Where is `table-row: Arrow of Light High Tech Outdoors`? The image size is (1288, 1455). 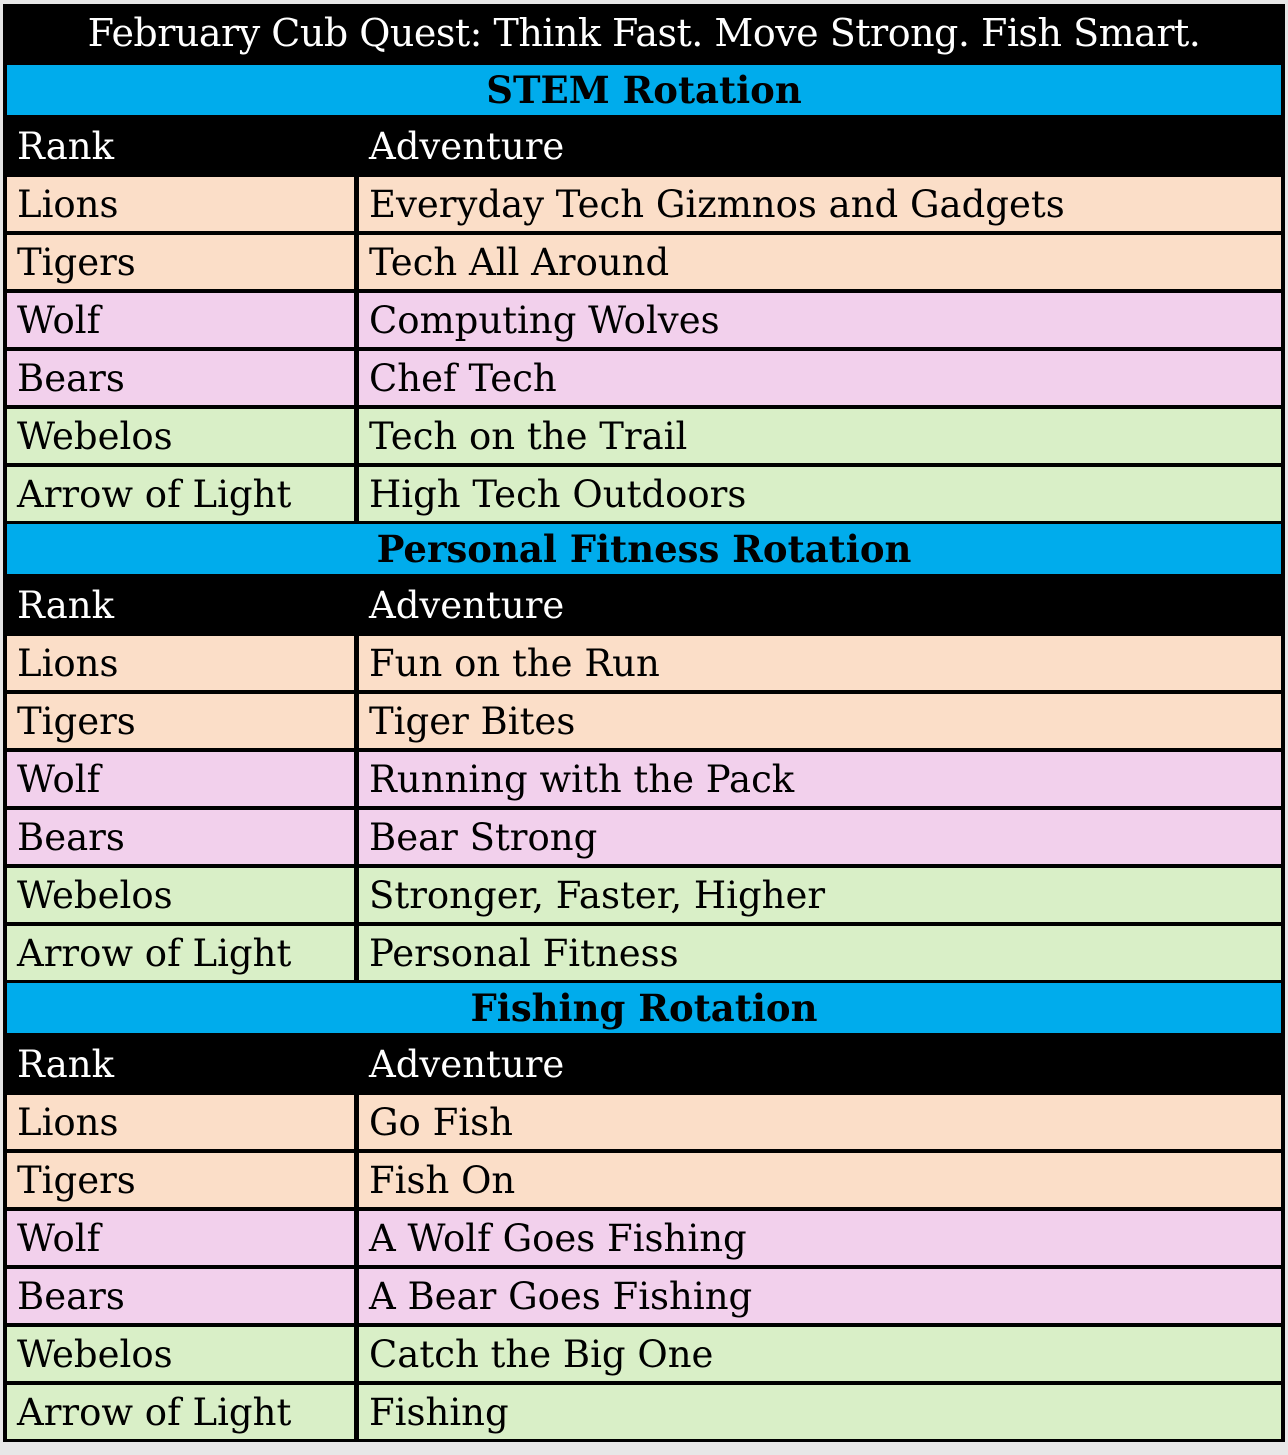
table-row: Arrow of Light High Tech Outdoors is located at coordinates (644, 494).